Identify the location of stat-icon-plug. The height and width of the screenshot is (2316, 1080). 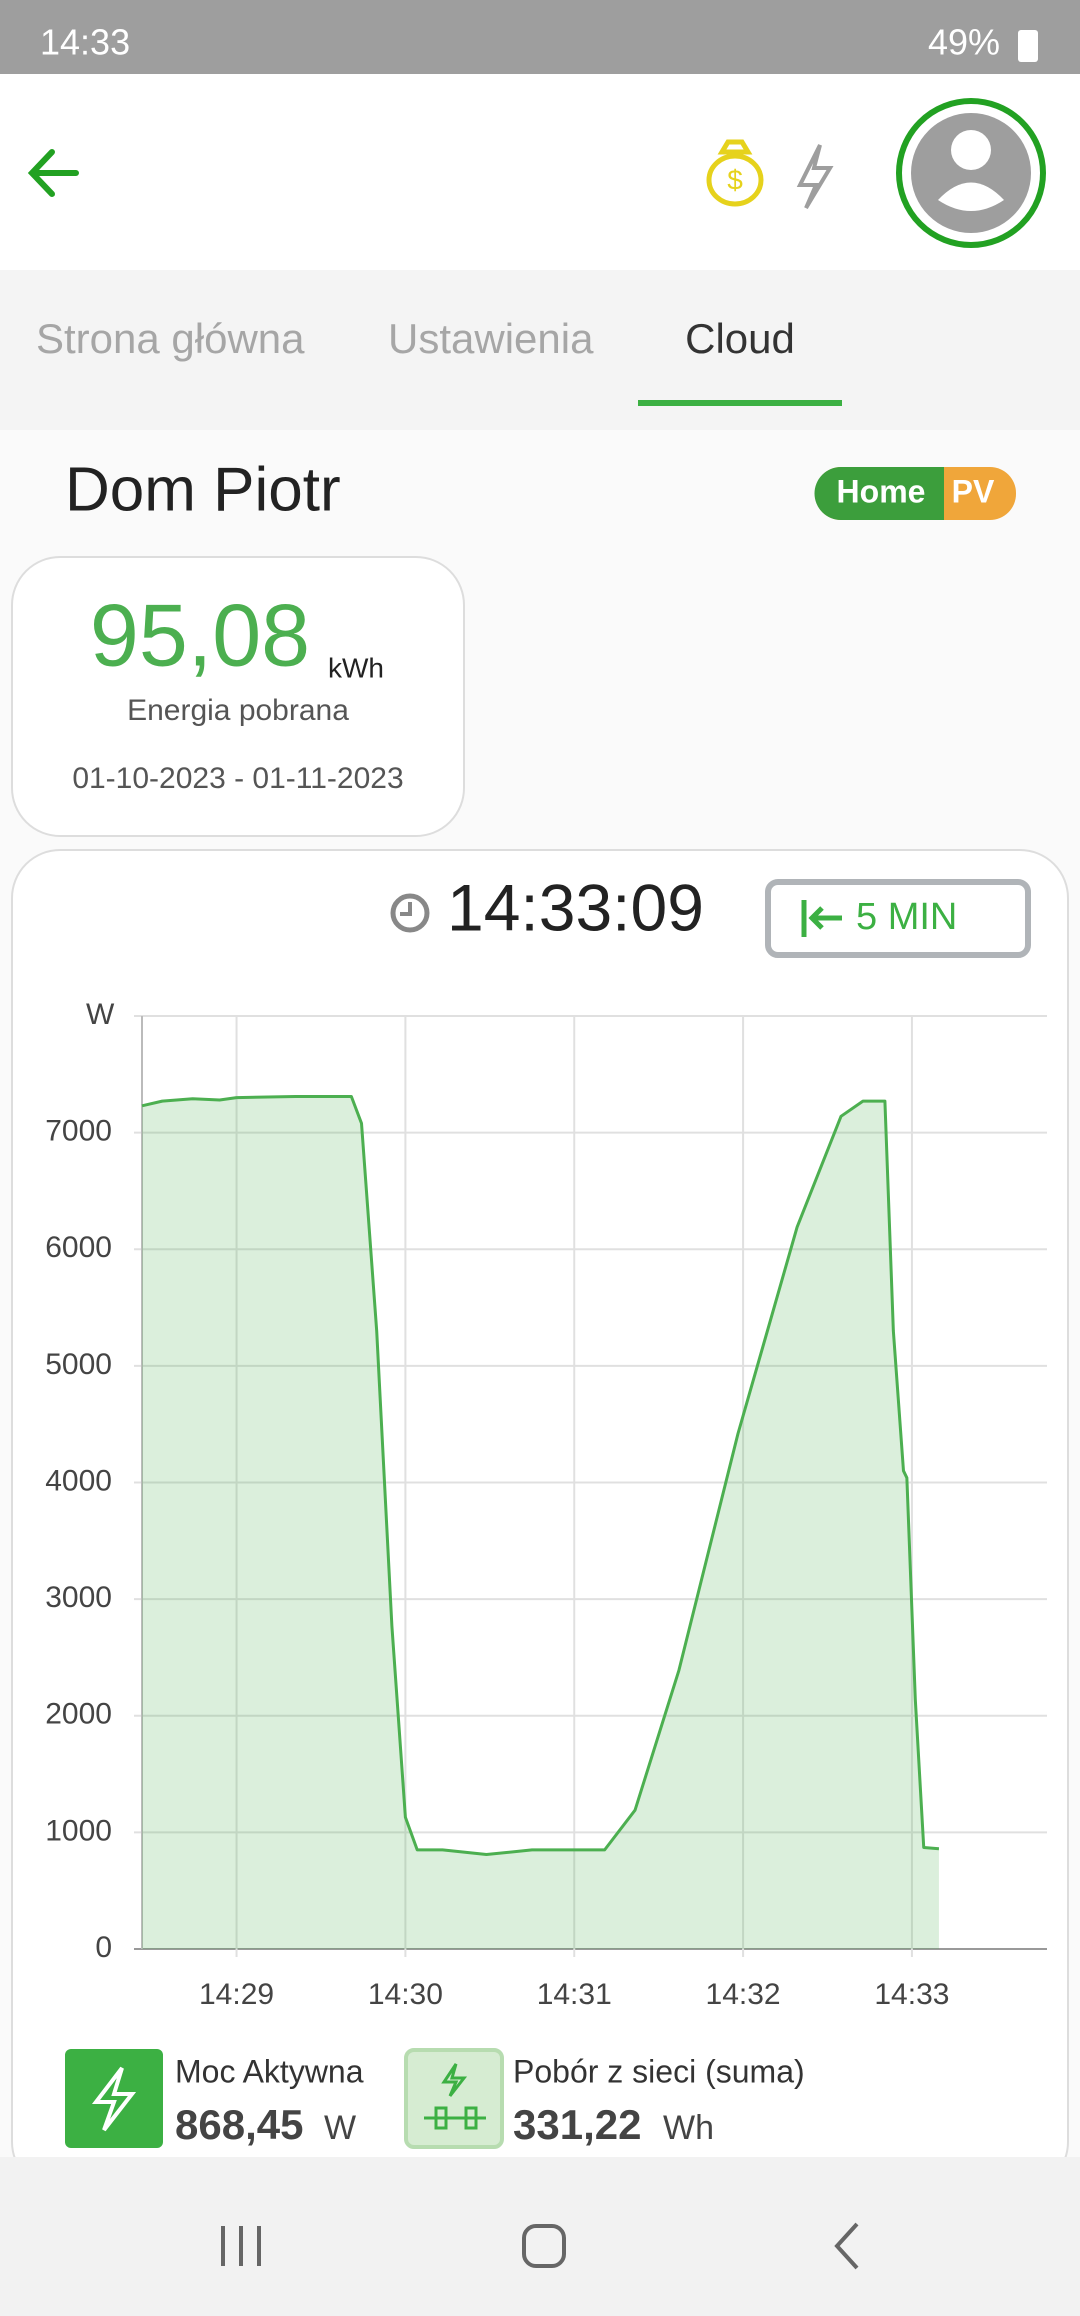
(455, 2096).